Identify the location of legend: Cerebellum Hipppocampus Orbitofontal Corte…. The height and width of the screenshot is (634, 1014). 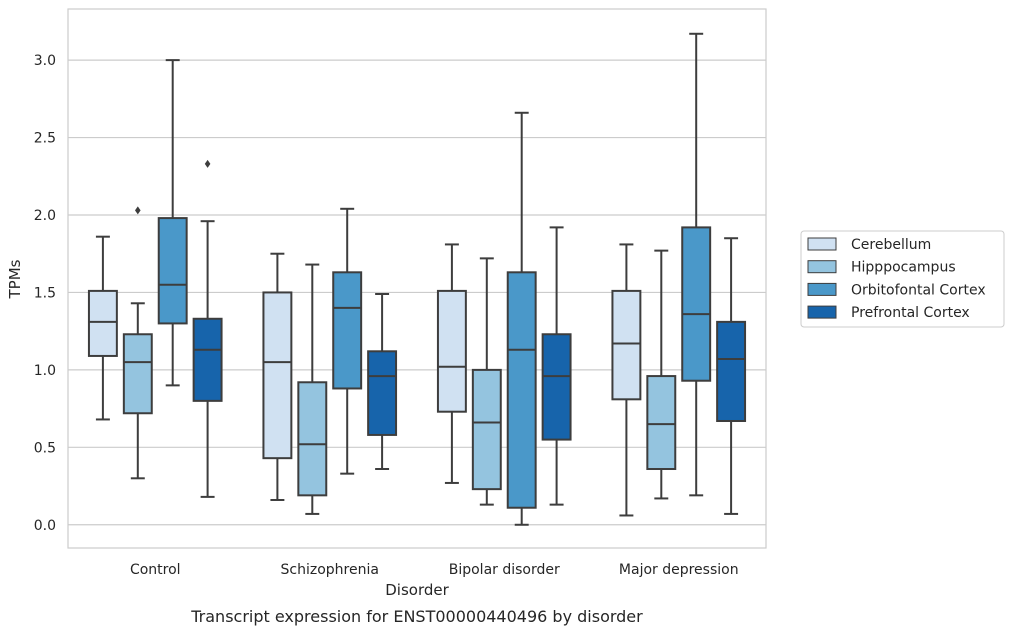
(902, 279).